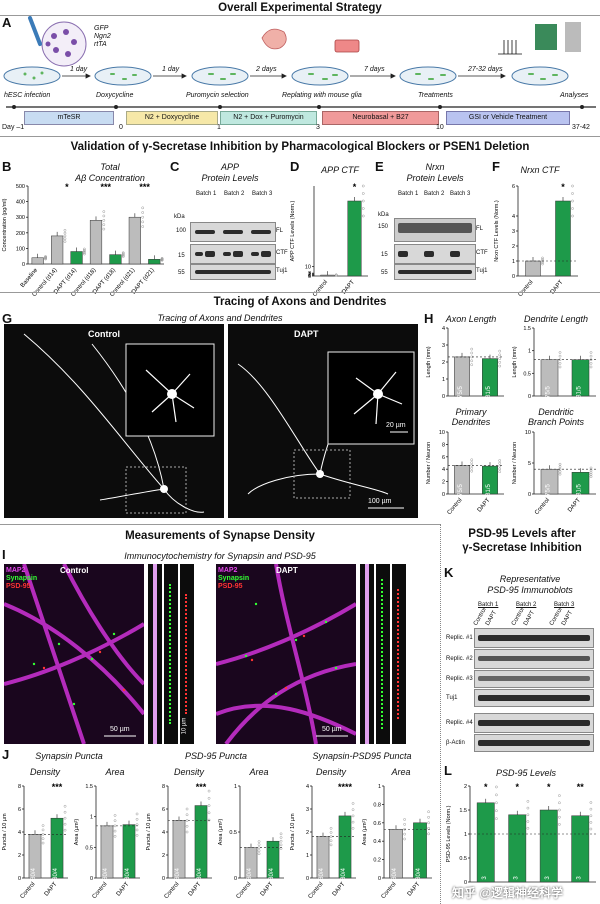  Describe the element at coordinates (178, 874) in the screenshot. I see `bar-n-label: 30/4` at that location.